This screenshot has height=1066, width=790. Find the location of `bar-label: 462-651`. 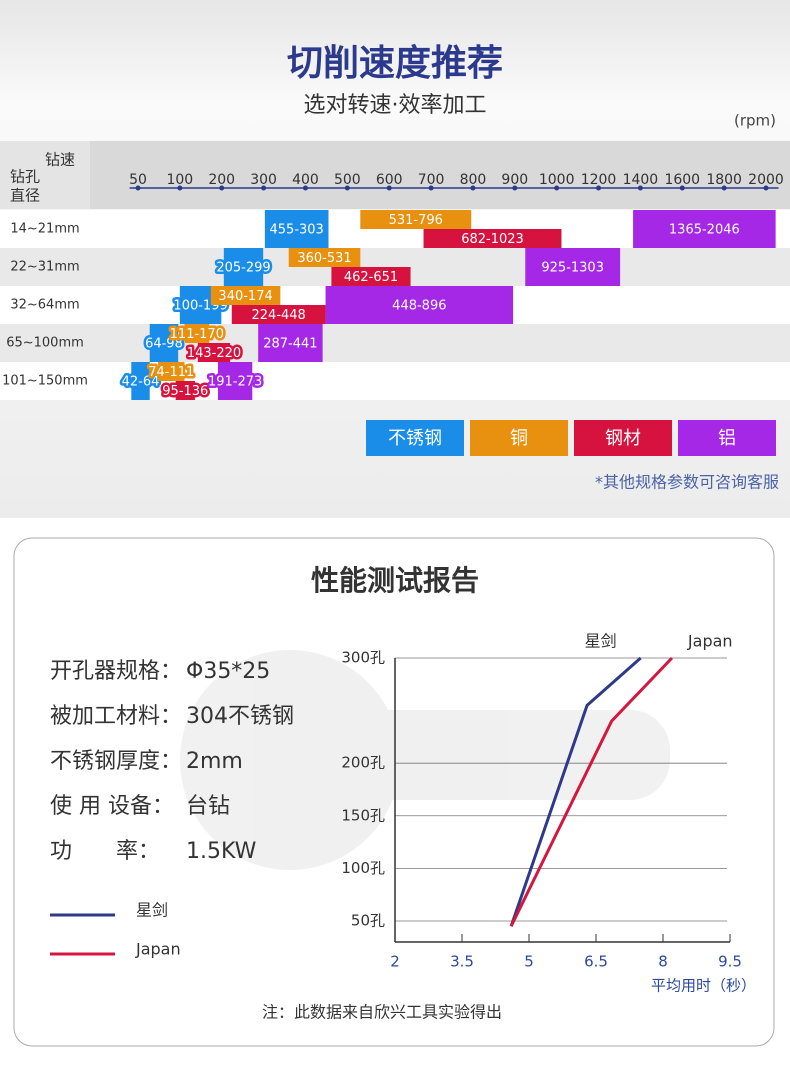

bar-label: 462-651 is located at coordinates (371, 277).